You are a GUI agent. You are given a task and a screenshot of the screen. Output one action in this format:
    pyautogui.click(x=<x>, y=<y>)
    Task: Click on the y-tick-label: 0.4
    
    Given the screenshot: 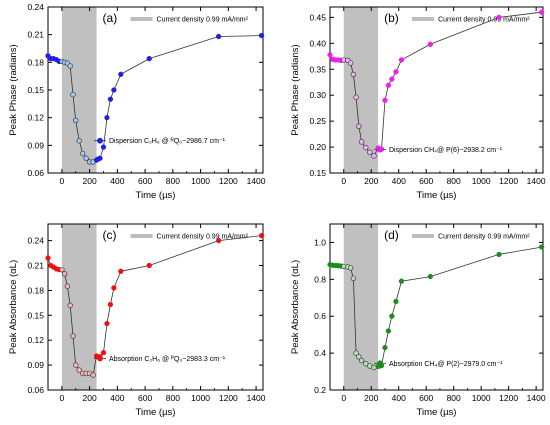 What is the action you would take?
    pyautogui.click(x=320, y=353)
    